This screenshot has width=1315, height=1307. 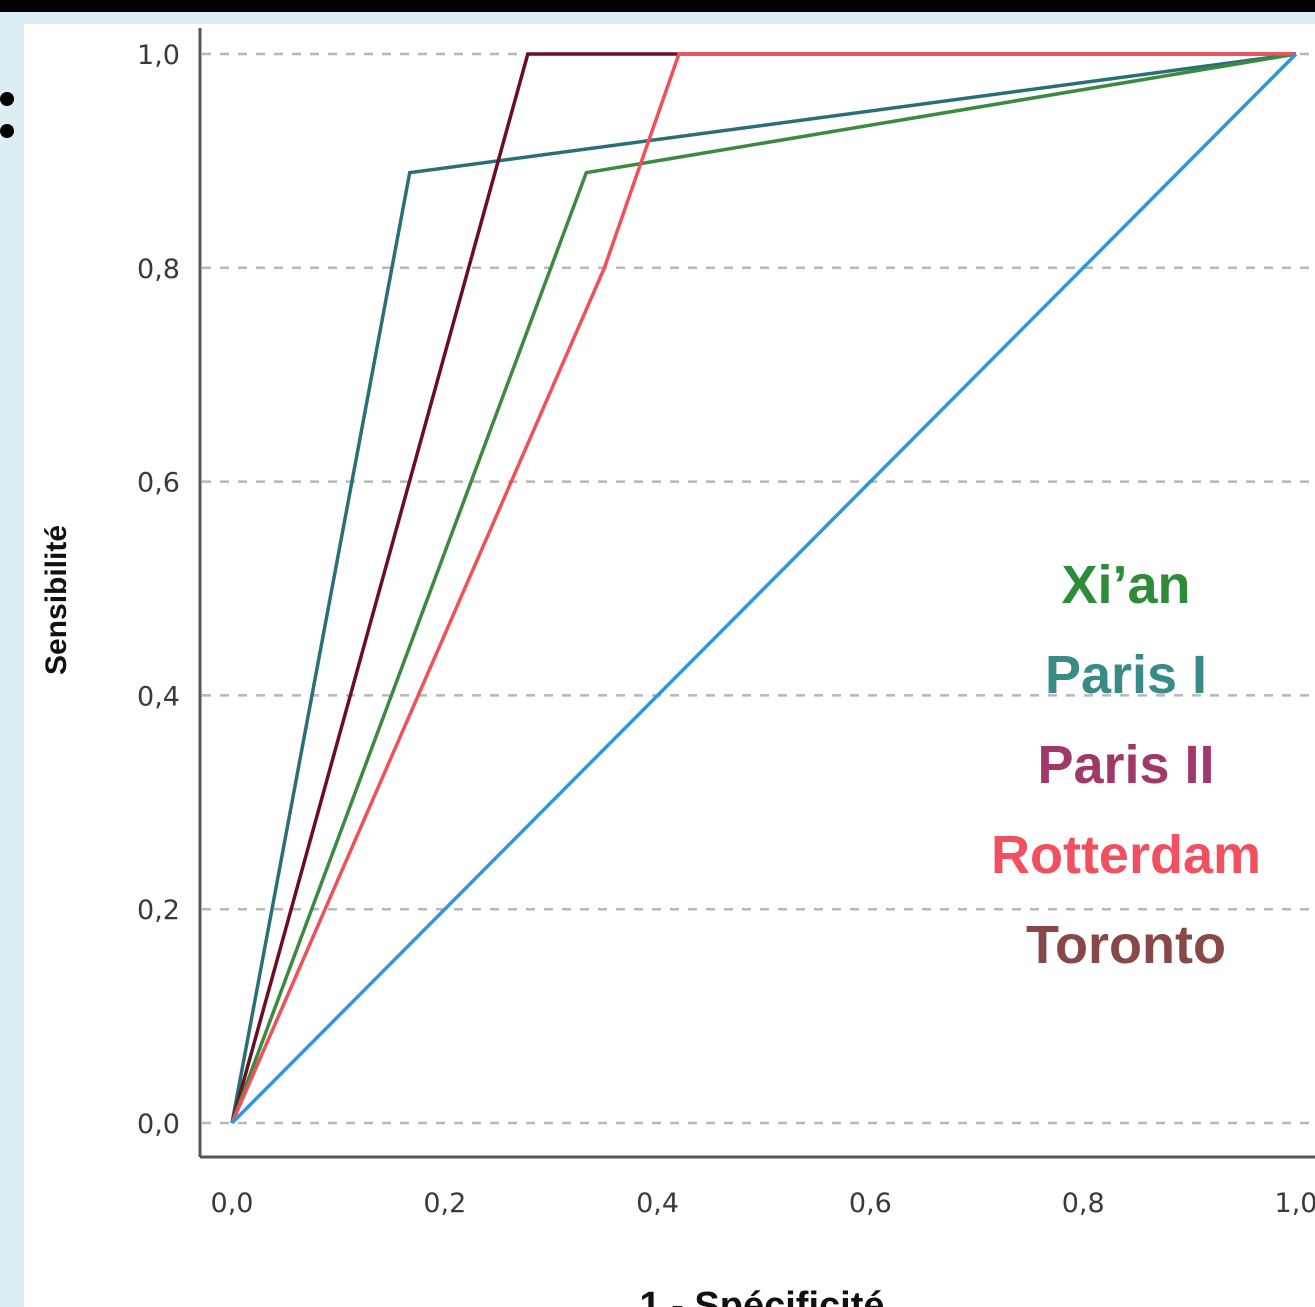 I want to click on colon-mark, so click(x=8, y=116).